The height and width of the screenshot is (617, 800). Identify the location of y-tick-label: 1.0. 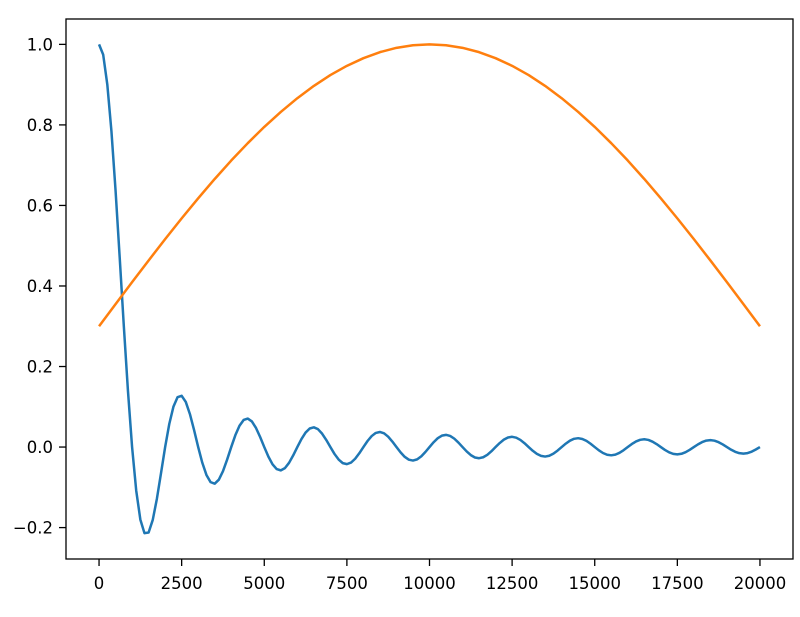
(40, 44).